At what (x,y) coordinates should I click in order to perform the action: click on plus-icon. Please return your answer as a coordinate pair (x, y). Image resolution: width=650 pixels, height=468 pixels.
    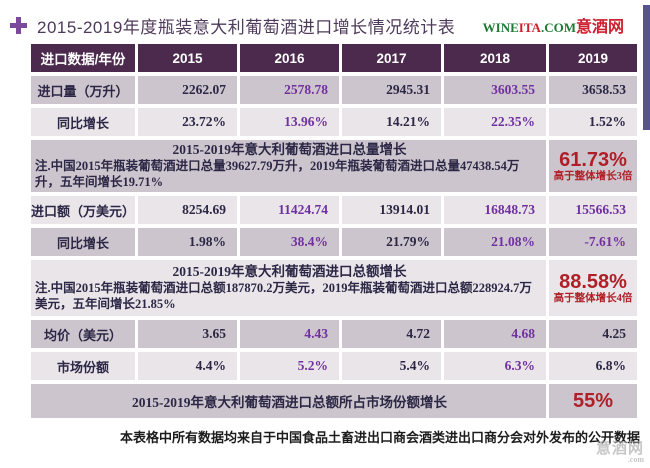
    Looking at the image, I should click on (18, 25).